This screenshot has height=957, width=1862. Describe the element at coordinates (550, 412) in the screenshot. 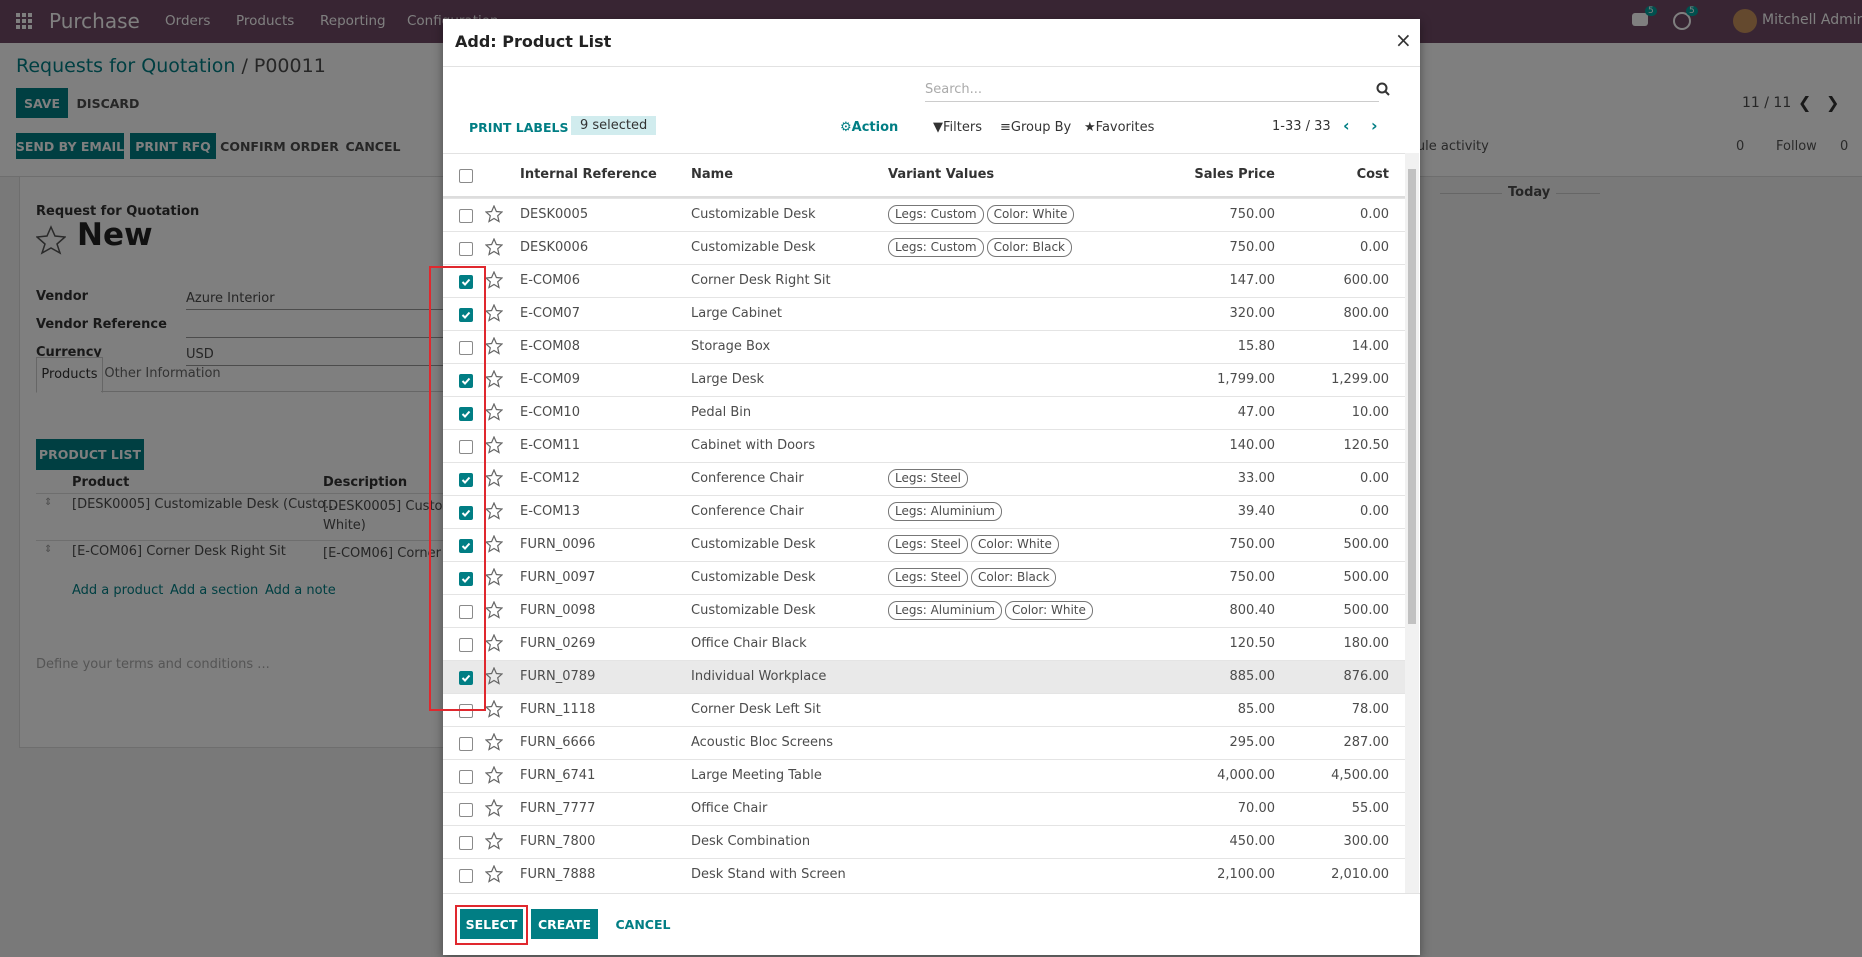

I see `cell-ref: E-COM10` at that location.